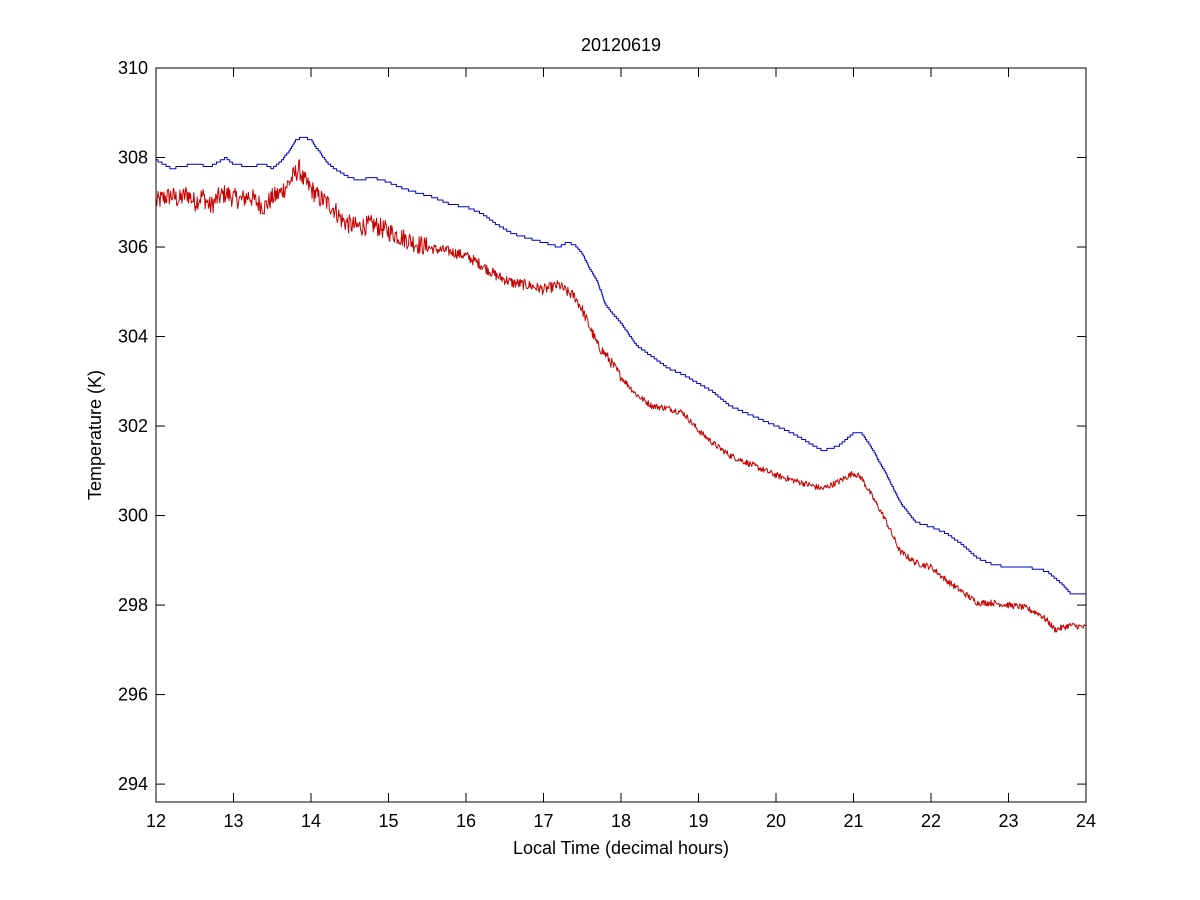  I want to click on x-tick-label: 24, so click(1086, 821).